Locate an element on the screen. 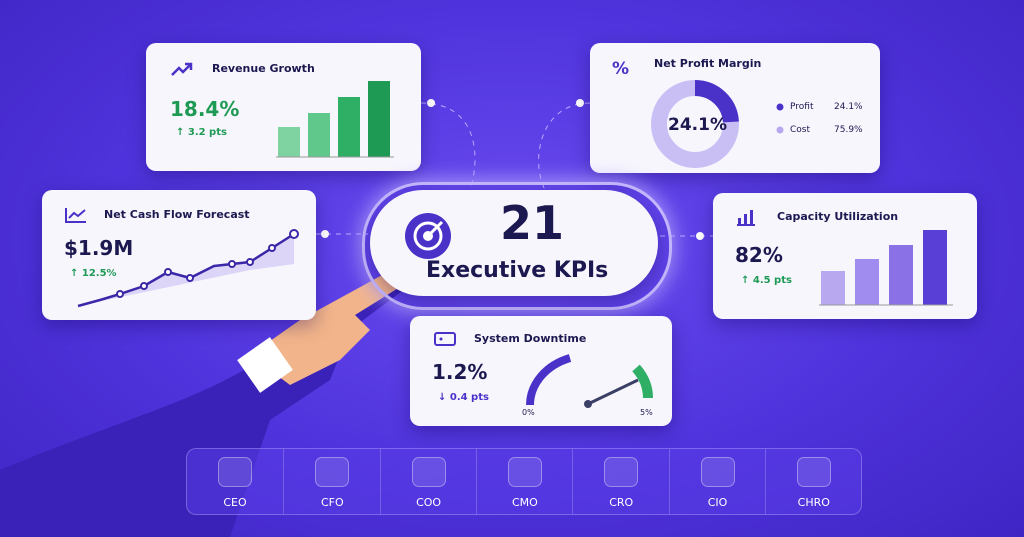 The width and height of the screenshot is (1024, 537). downtime-card: System Downtime 1.2% ↓ 0.4 pts 0% 5% is located at coordinates (541, 371).